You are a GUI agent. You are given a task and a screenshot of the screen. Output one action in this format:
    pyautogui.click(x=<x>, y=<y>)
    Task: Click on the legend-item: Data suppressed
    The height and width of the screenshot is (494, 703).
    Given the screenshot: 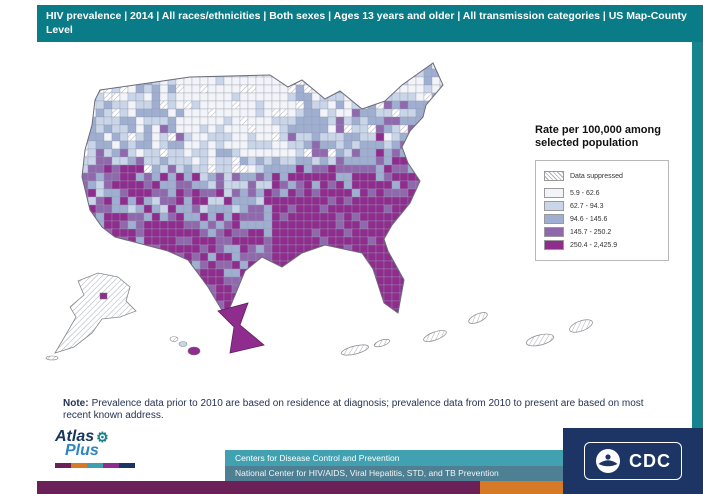 What is the action you would take?
    pyautogui.click(x=602, y=176)
    